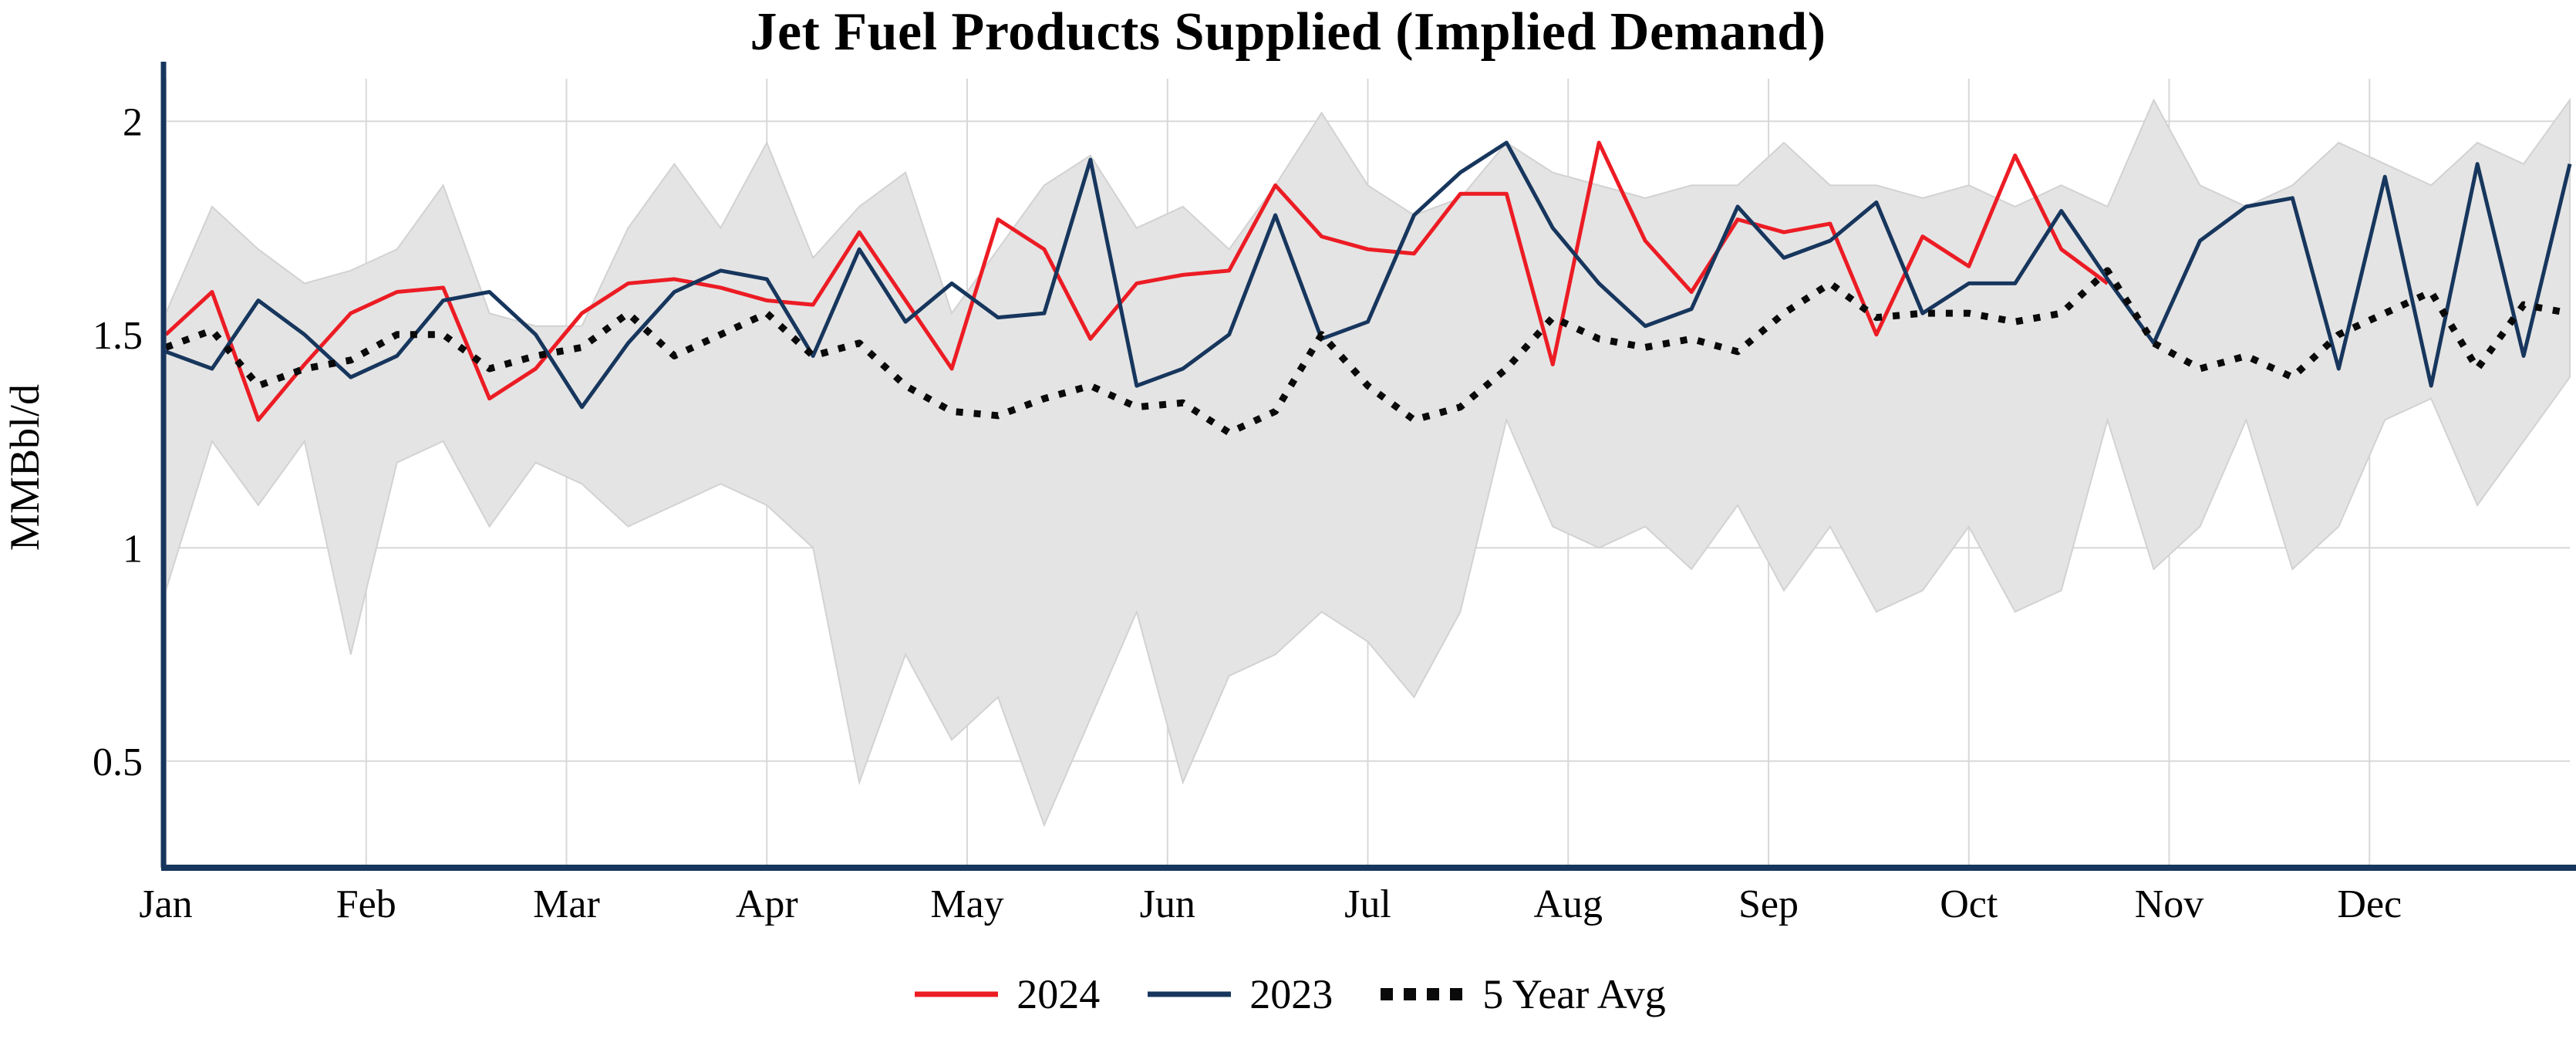 The width and height of the screenshot is (2576, 1049). Describe the element at coordinates (1768, 904) in the screenshot. I see `x-tick-label: Sep` at that location.